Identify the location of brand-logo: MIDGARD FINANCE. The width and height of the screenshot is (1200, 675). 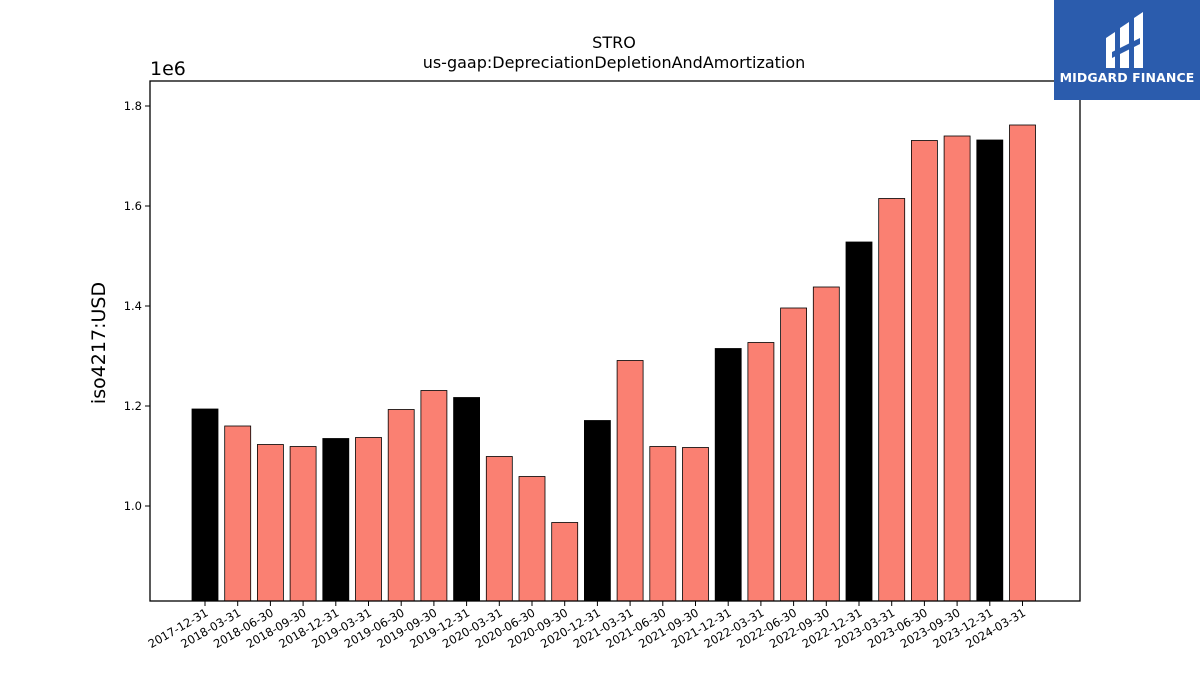
(1127, 50).